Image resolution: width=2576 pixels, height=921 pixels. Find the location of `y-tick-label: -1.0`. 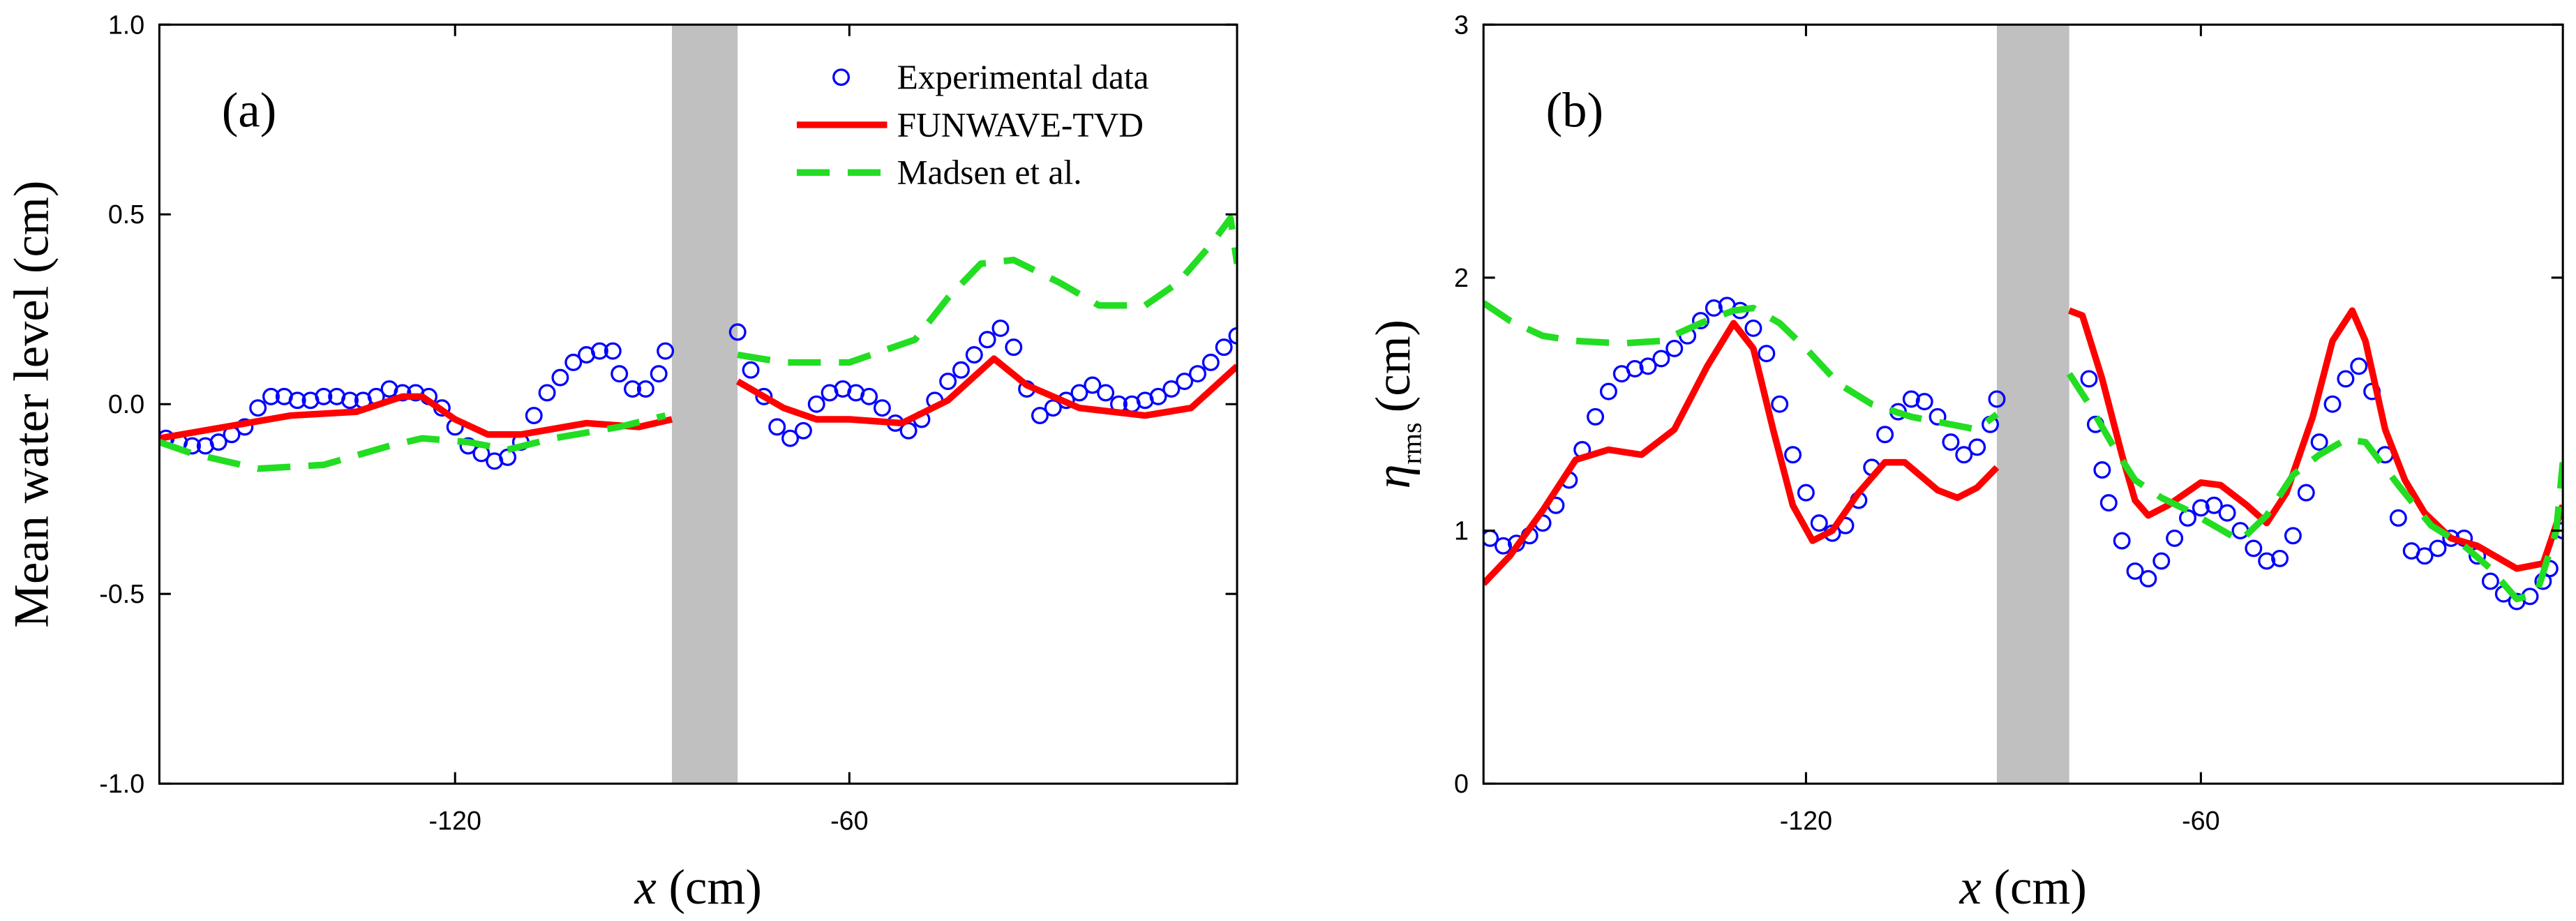

y-tick-label: -1.0 is located at coordinates (121, 783).